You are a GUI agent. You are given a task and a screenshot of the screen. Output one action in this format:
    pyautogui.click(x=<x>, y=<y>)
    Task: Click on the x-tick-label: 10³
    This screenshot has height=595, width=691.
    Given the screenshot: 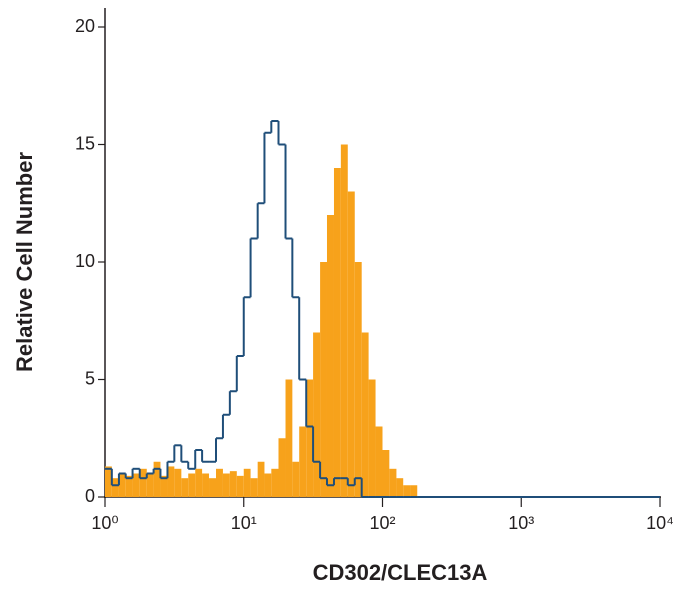 What is the action you would take?
    pyautogui.click(x=521, y=523)
    